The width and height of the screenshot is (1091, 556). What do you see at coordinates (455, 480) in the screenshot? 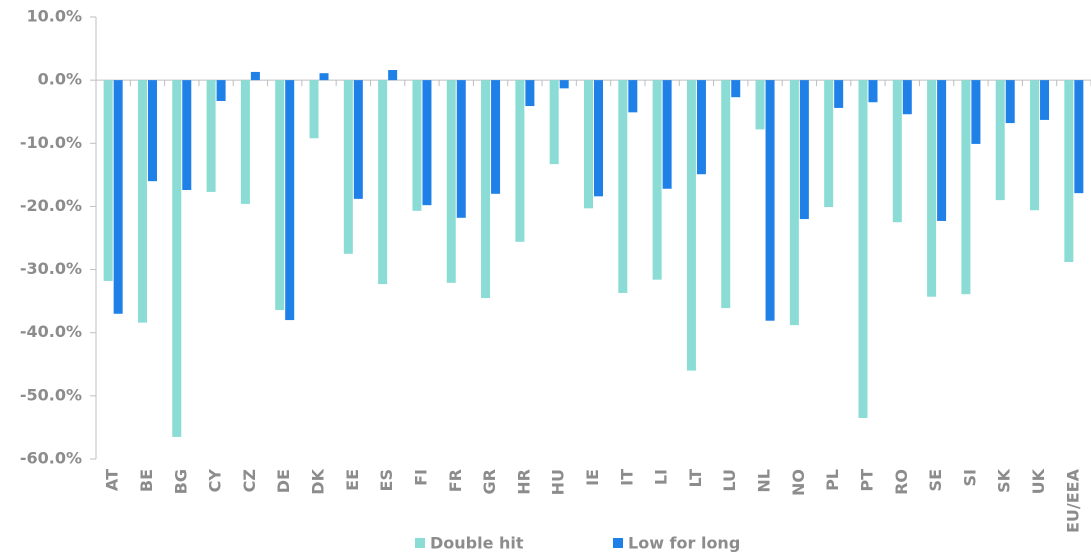
I see `x-tick-label: FR` at bounding box center [455, 480].